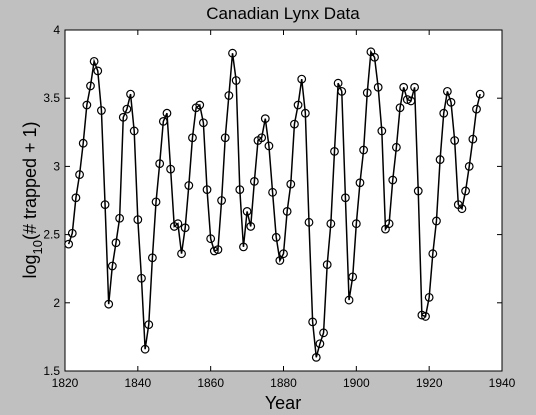  What do you see at coordinates (56, 303) in the screenshot?
I see `y-tick-label: 2` at bounding box center [56, 303].